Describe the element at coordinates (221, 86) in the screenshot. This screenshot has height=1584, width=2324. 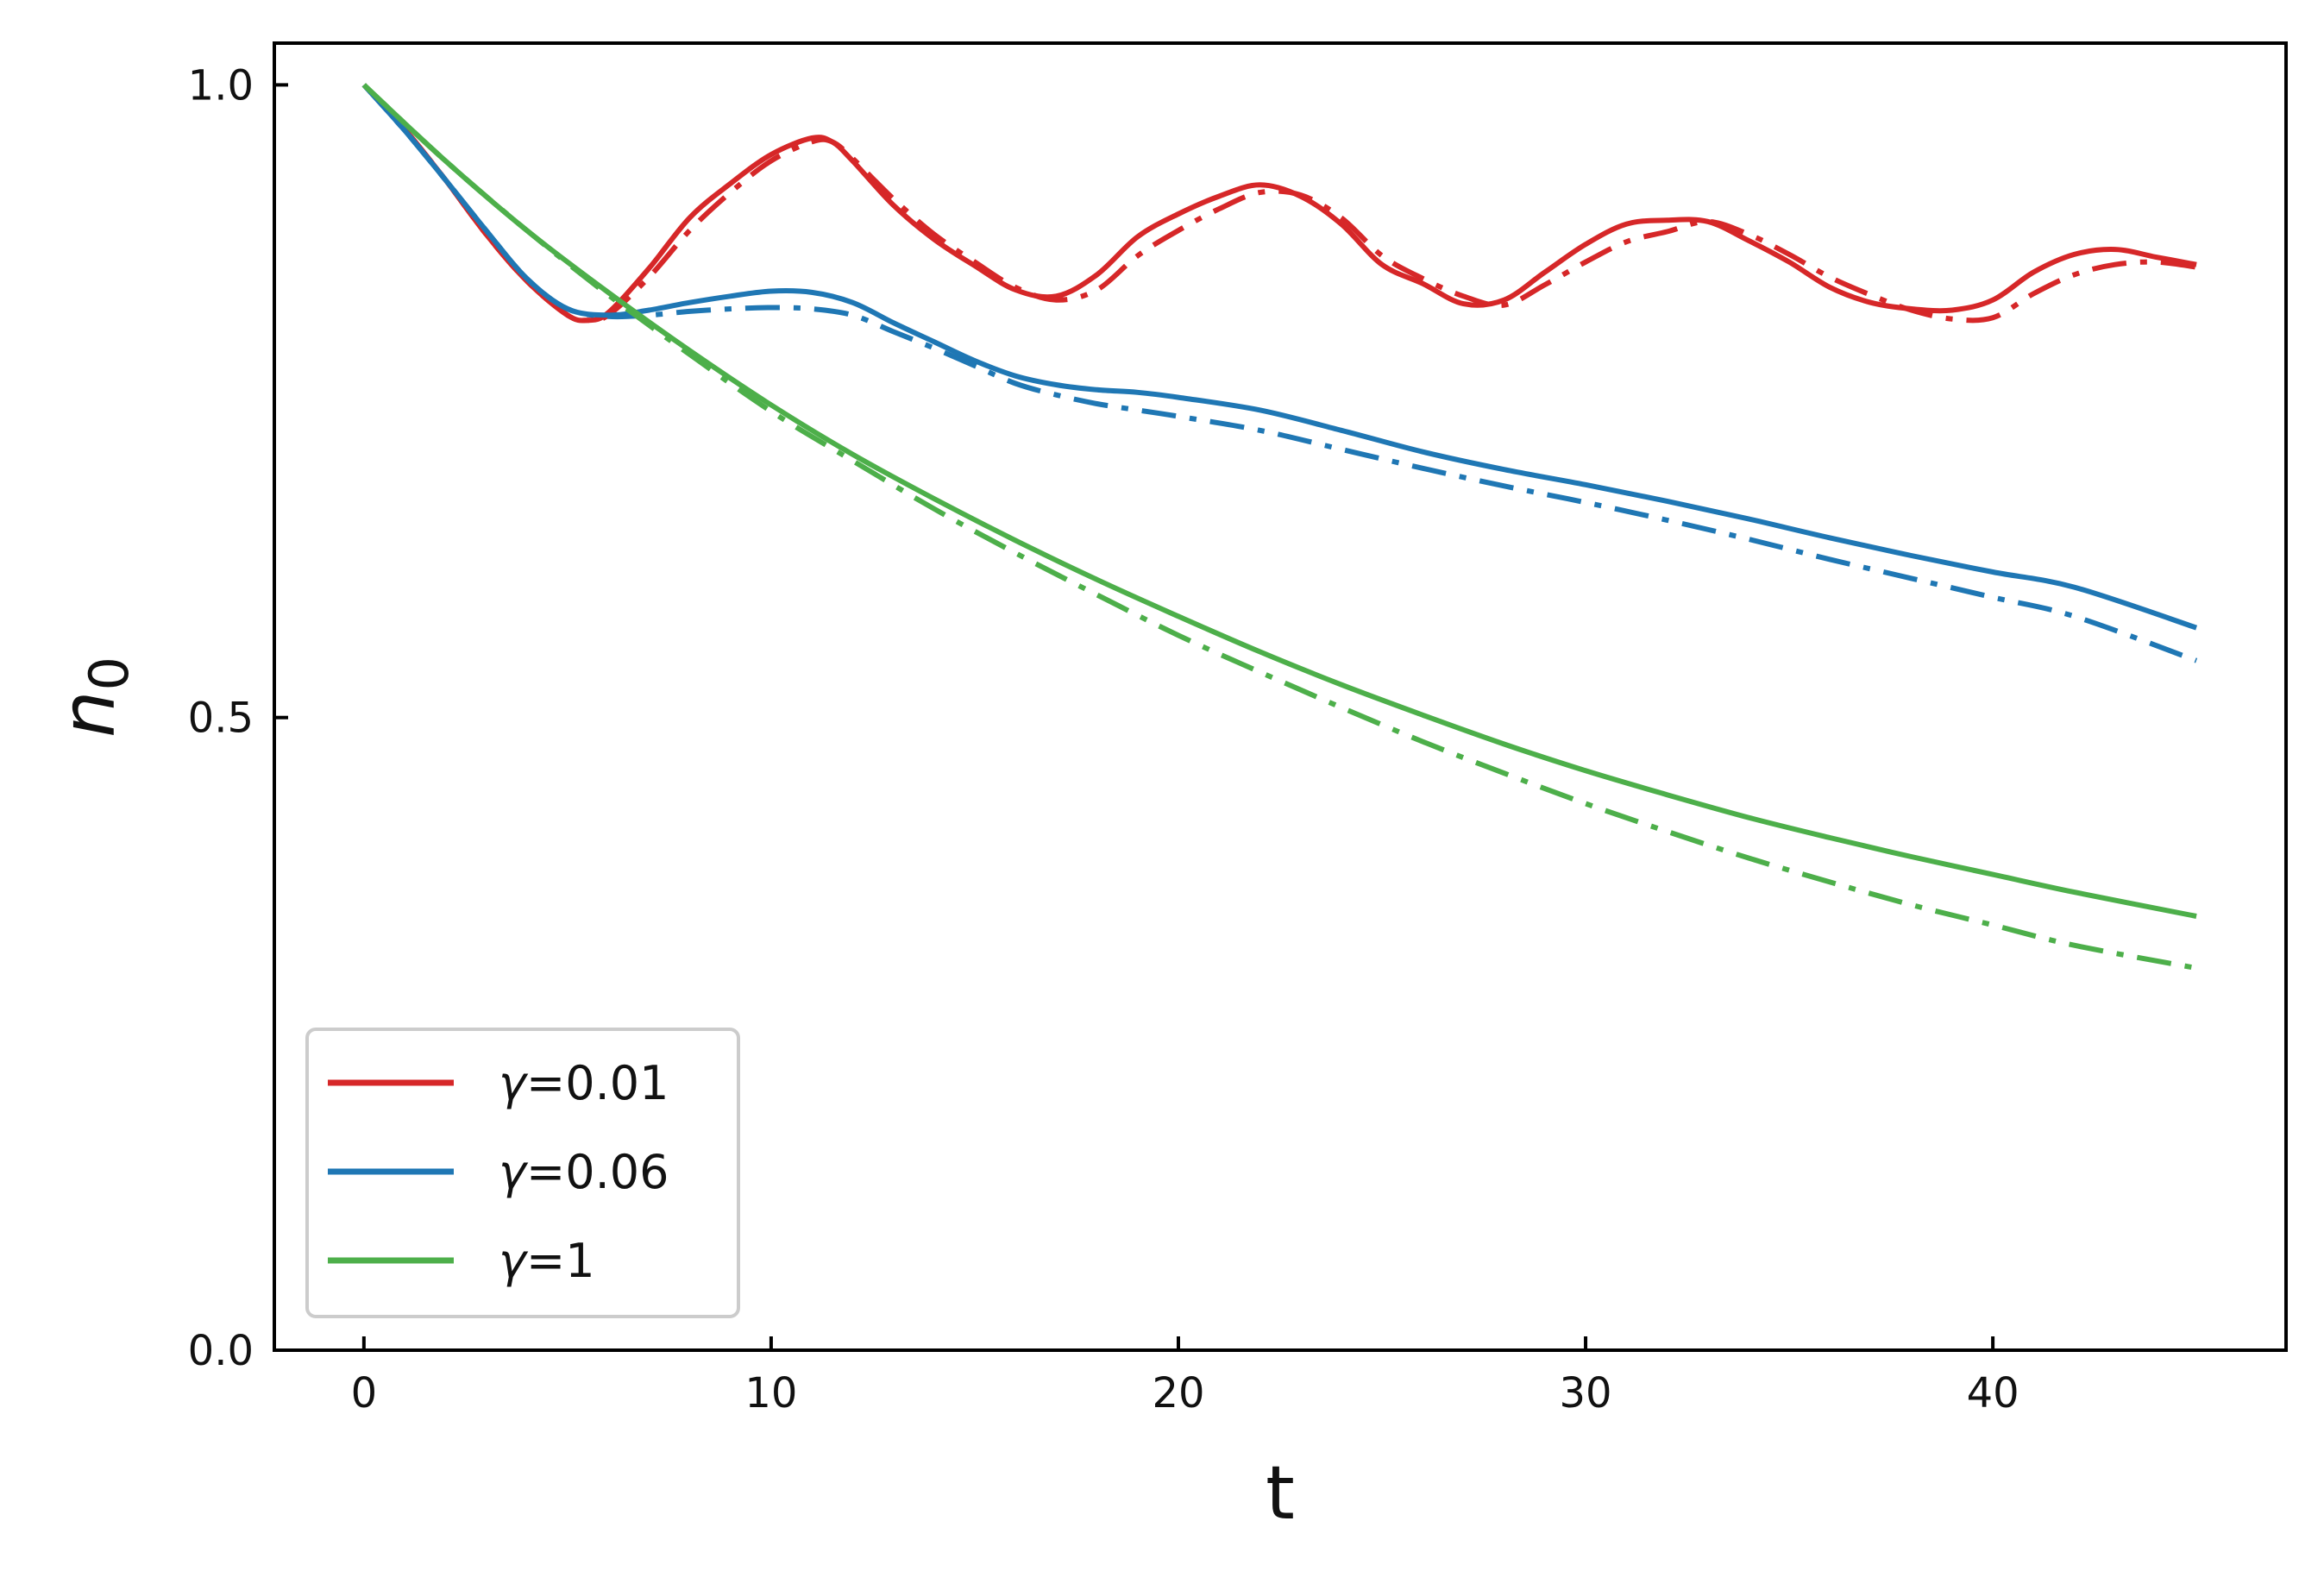
I see `y-tick-label: 1.0` at that location.